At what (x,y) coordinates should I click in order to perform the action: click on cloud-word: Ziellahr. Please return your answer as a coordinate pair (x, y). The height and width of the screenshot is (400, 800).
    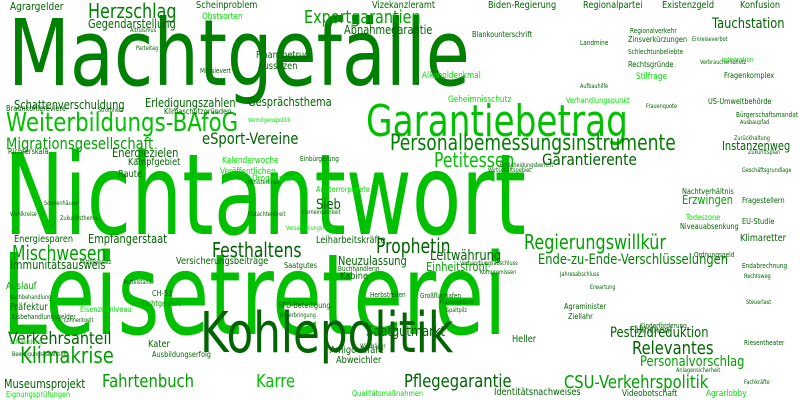
    Looking at the image, I should click on (580, 316).